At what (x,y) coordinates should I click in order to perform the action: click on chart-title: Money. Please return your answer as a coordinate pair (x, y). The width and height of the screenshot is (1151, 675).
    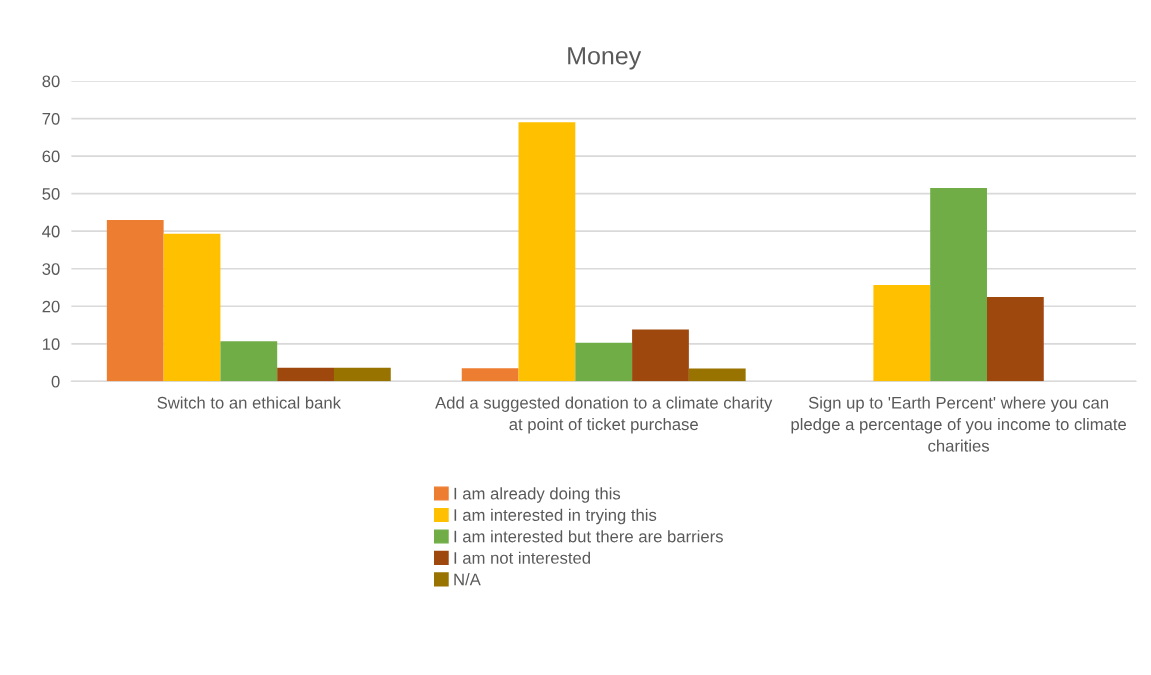
    Looking at the image, I should click on (605, 58).